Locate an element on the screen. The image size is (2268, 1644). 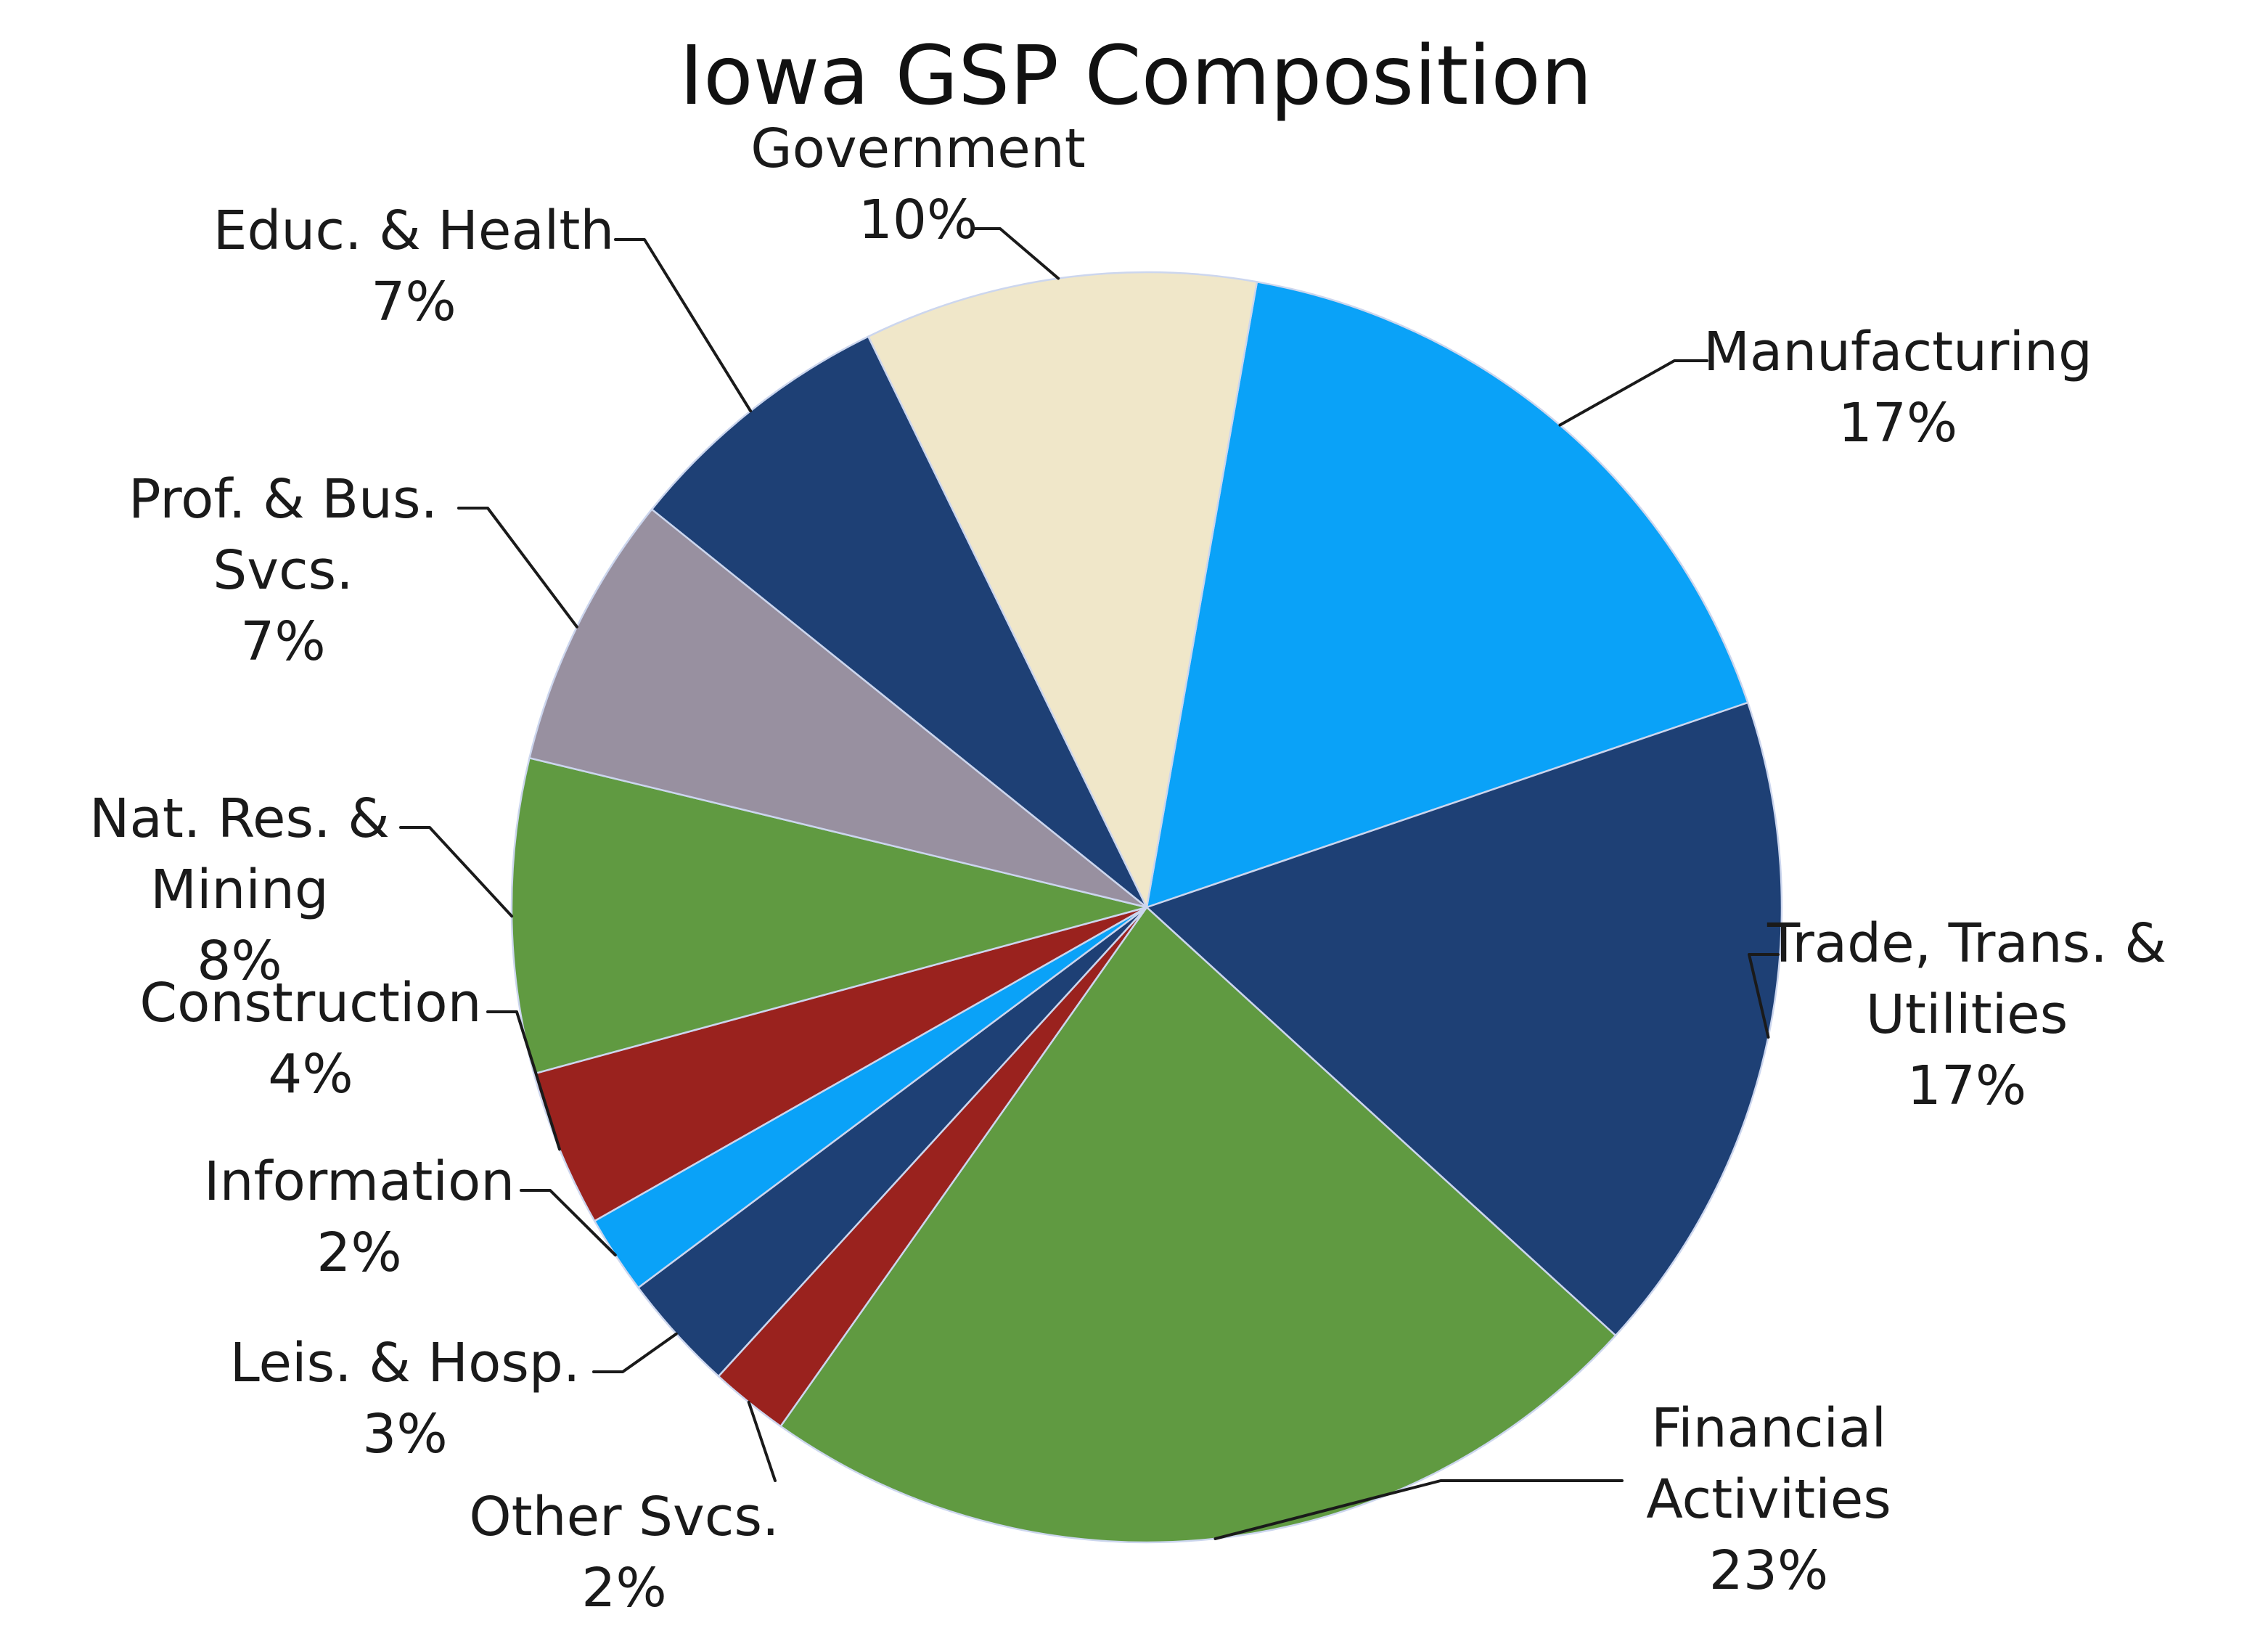
leader-line-financial-activities is located at coordinates (1418, 1509).